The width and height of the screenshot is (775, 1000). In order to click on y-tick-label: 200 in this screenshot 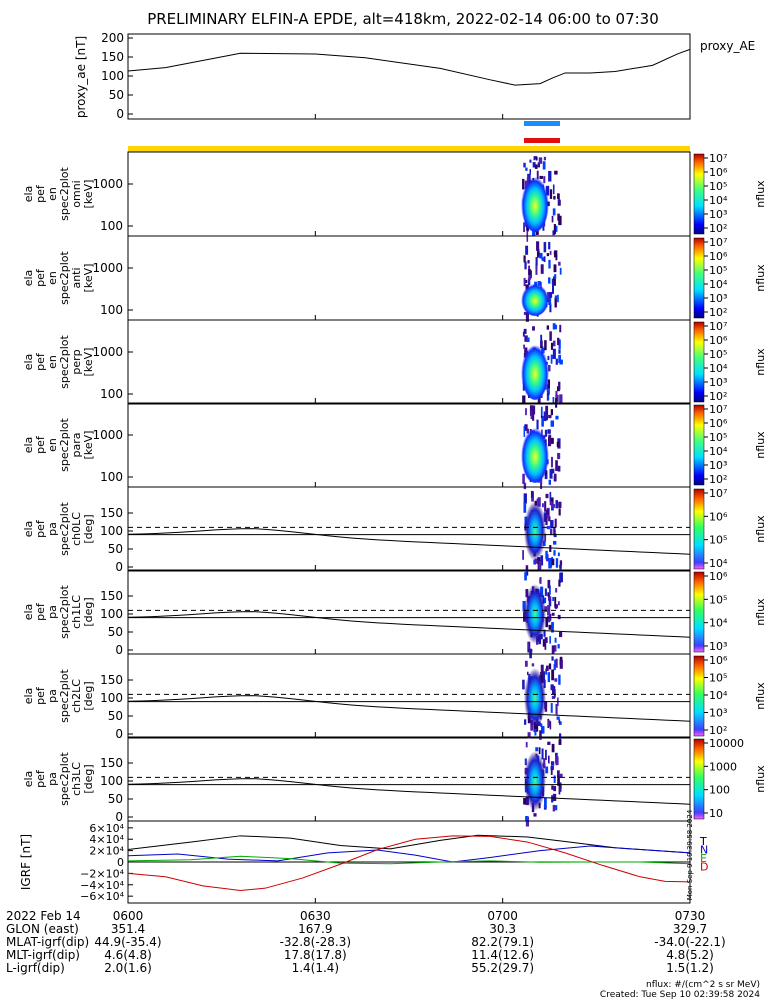, I will do `click(112, 38)`.